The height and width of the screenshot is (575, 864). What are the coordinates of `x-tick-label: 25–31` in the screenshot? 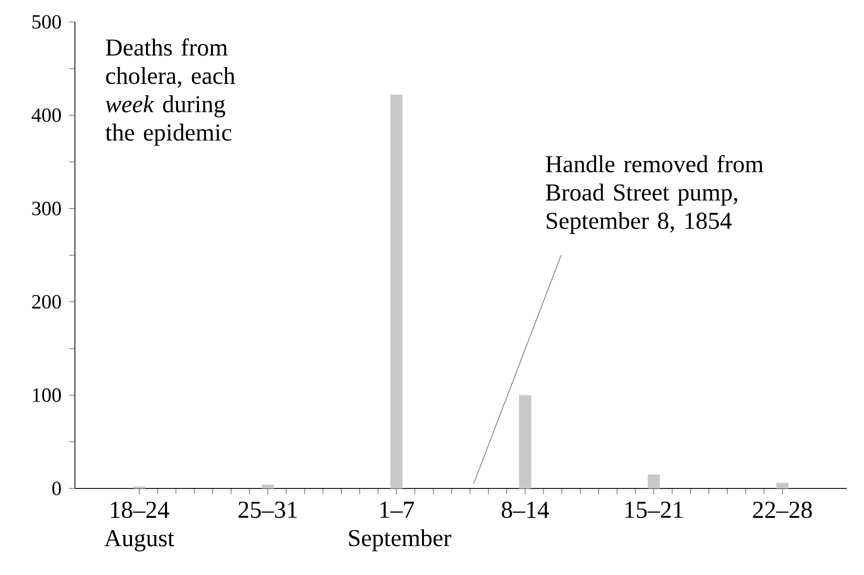 It's located at (267, 510).